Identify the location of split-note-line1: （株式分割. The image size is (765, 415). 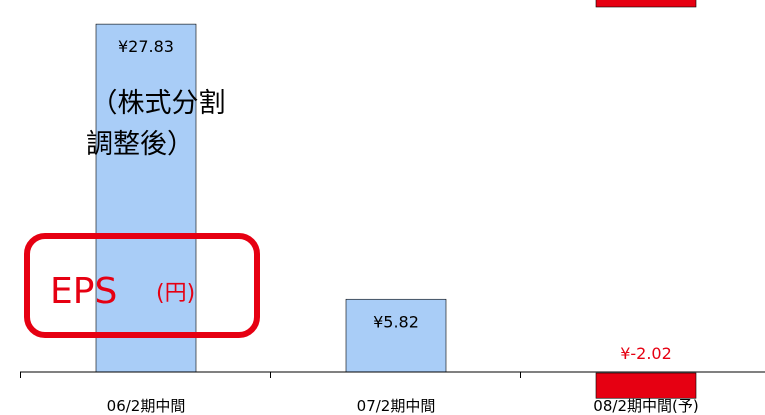
(158, 103).